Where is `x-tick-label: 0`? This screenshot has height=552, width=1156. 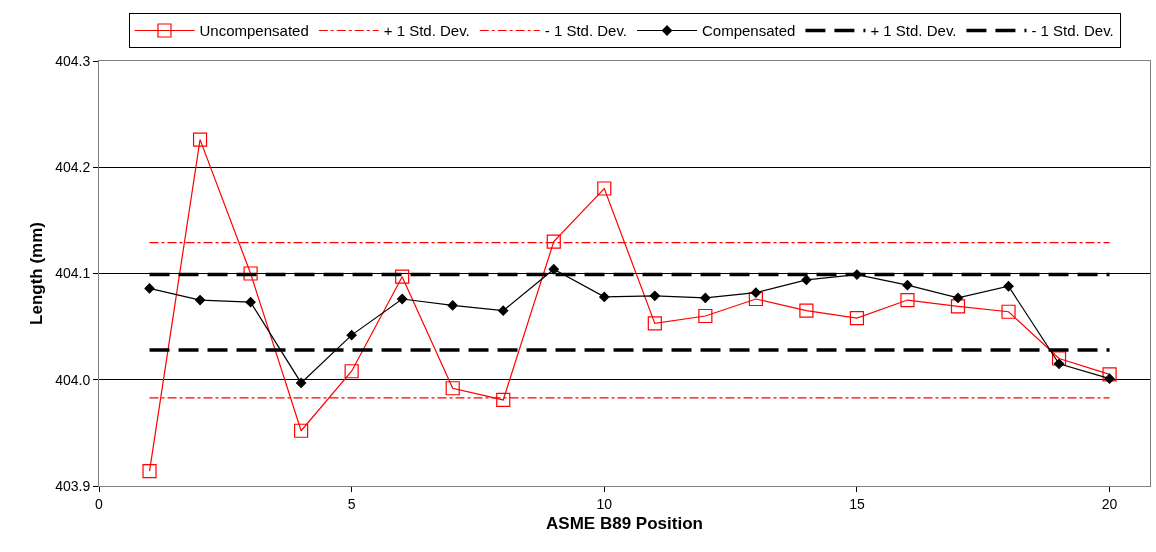
x-tick-label: 0 is located at coordinates (99, 503).